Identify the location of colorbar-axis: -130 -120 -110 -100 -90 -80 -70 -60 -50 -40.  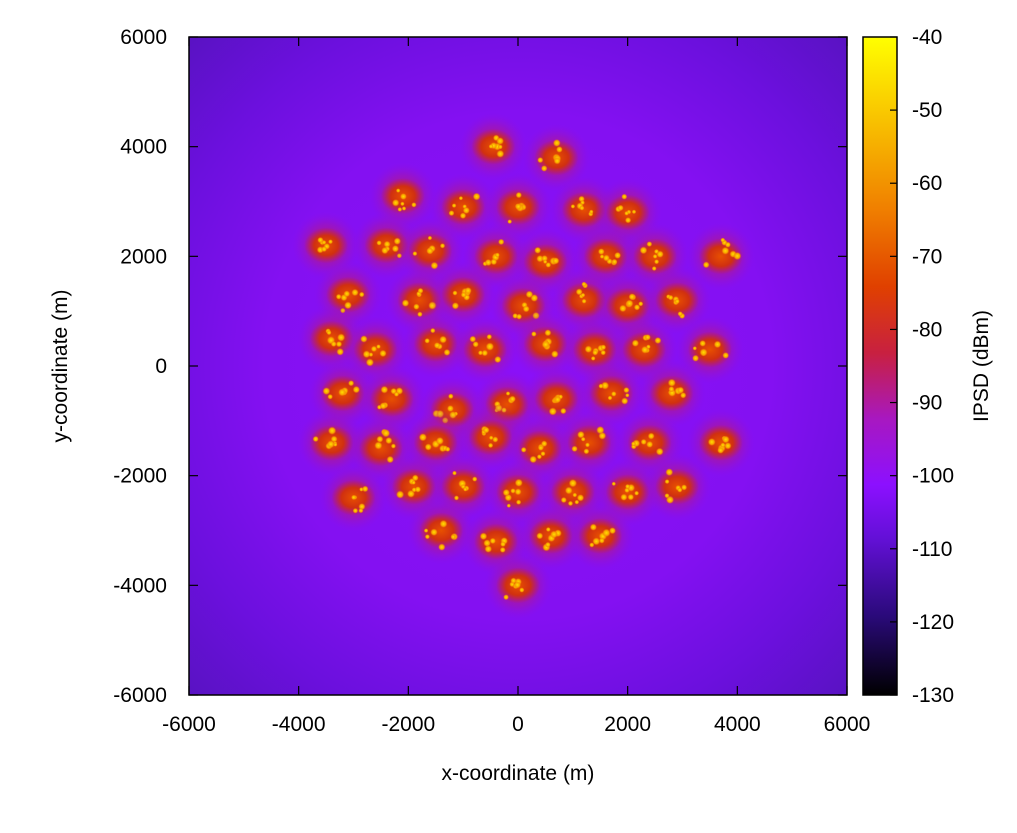
(922, 366).